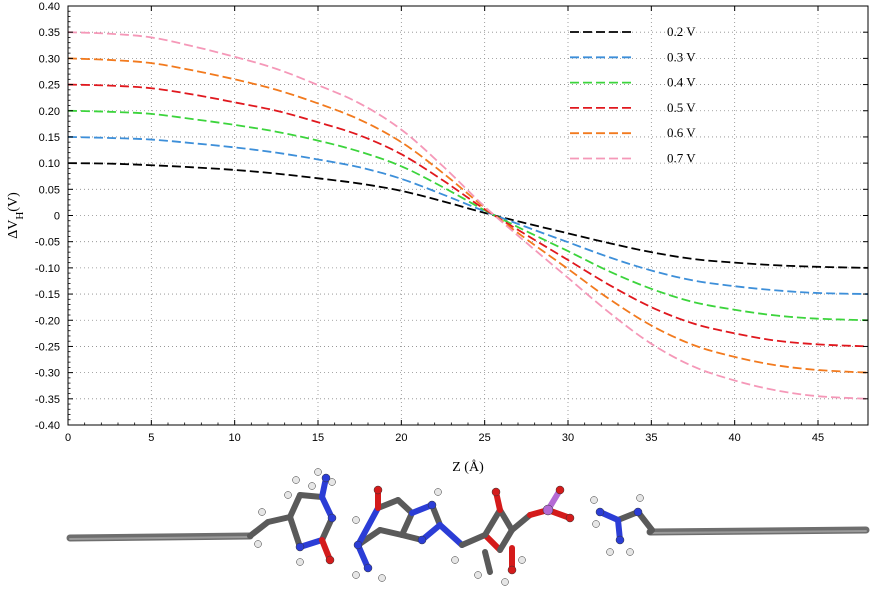 The width and height of the screenshot is (872, 612). What do you see at coordinates (681, 158) in the screenshot?
I see `legend-label: 0.7 V` at bounding box center [681, 158].